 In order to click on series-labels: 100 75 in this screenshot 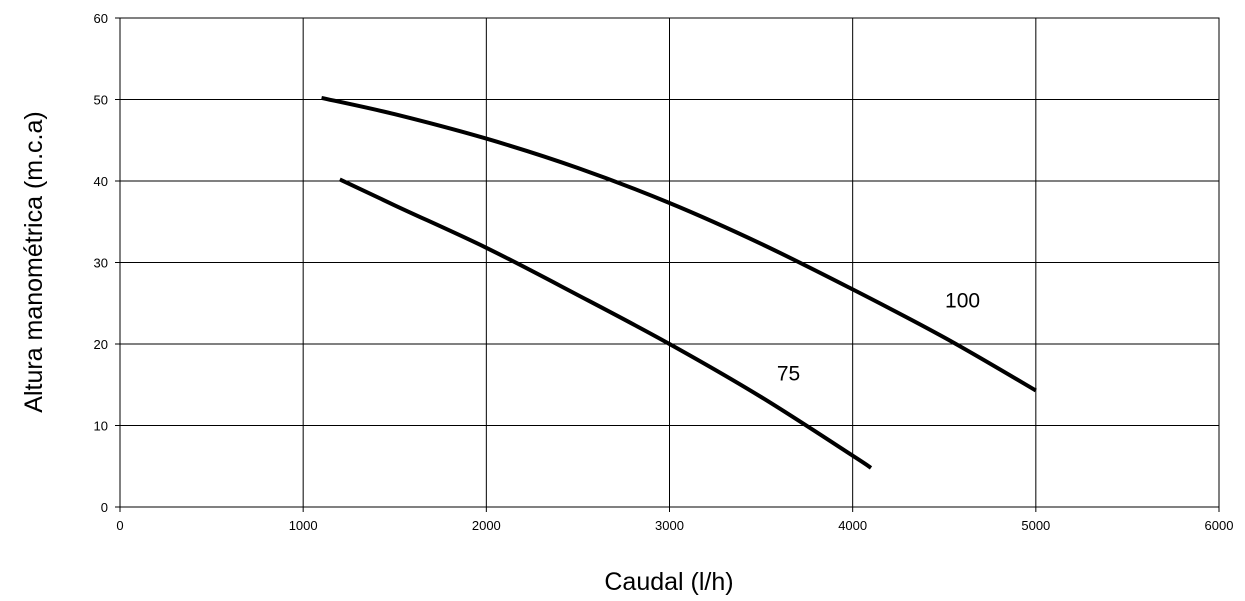, I will do `click(878, 337)`.